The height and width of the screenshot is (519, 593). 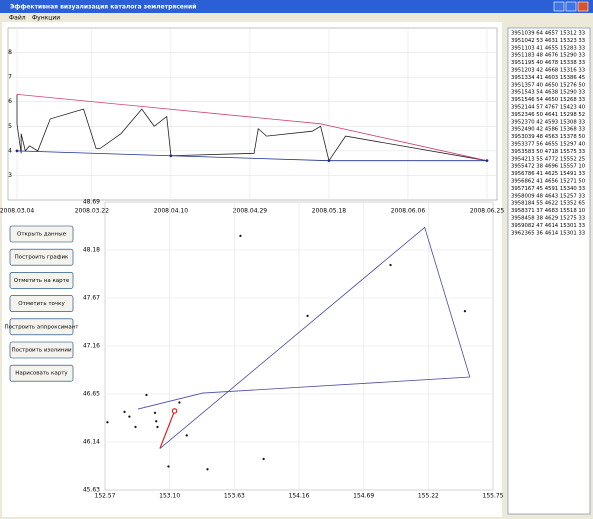 What do you see at coordinates (548, 174) in the screenshot?
I see `list-item: 3956786 41 4625 15491 33` at bounding box center [548, 174].